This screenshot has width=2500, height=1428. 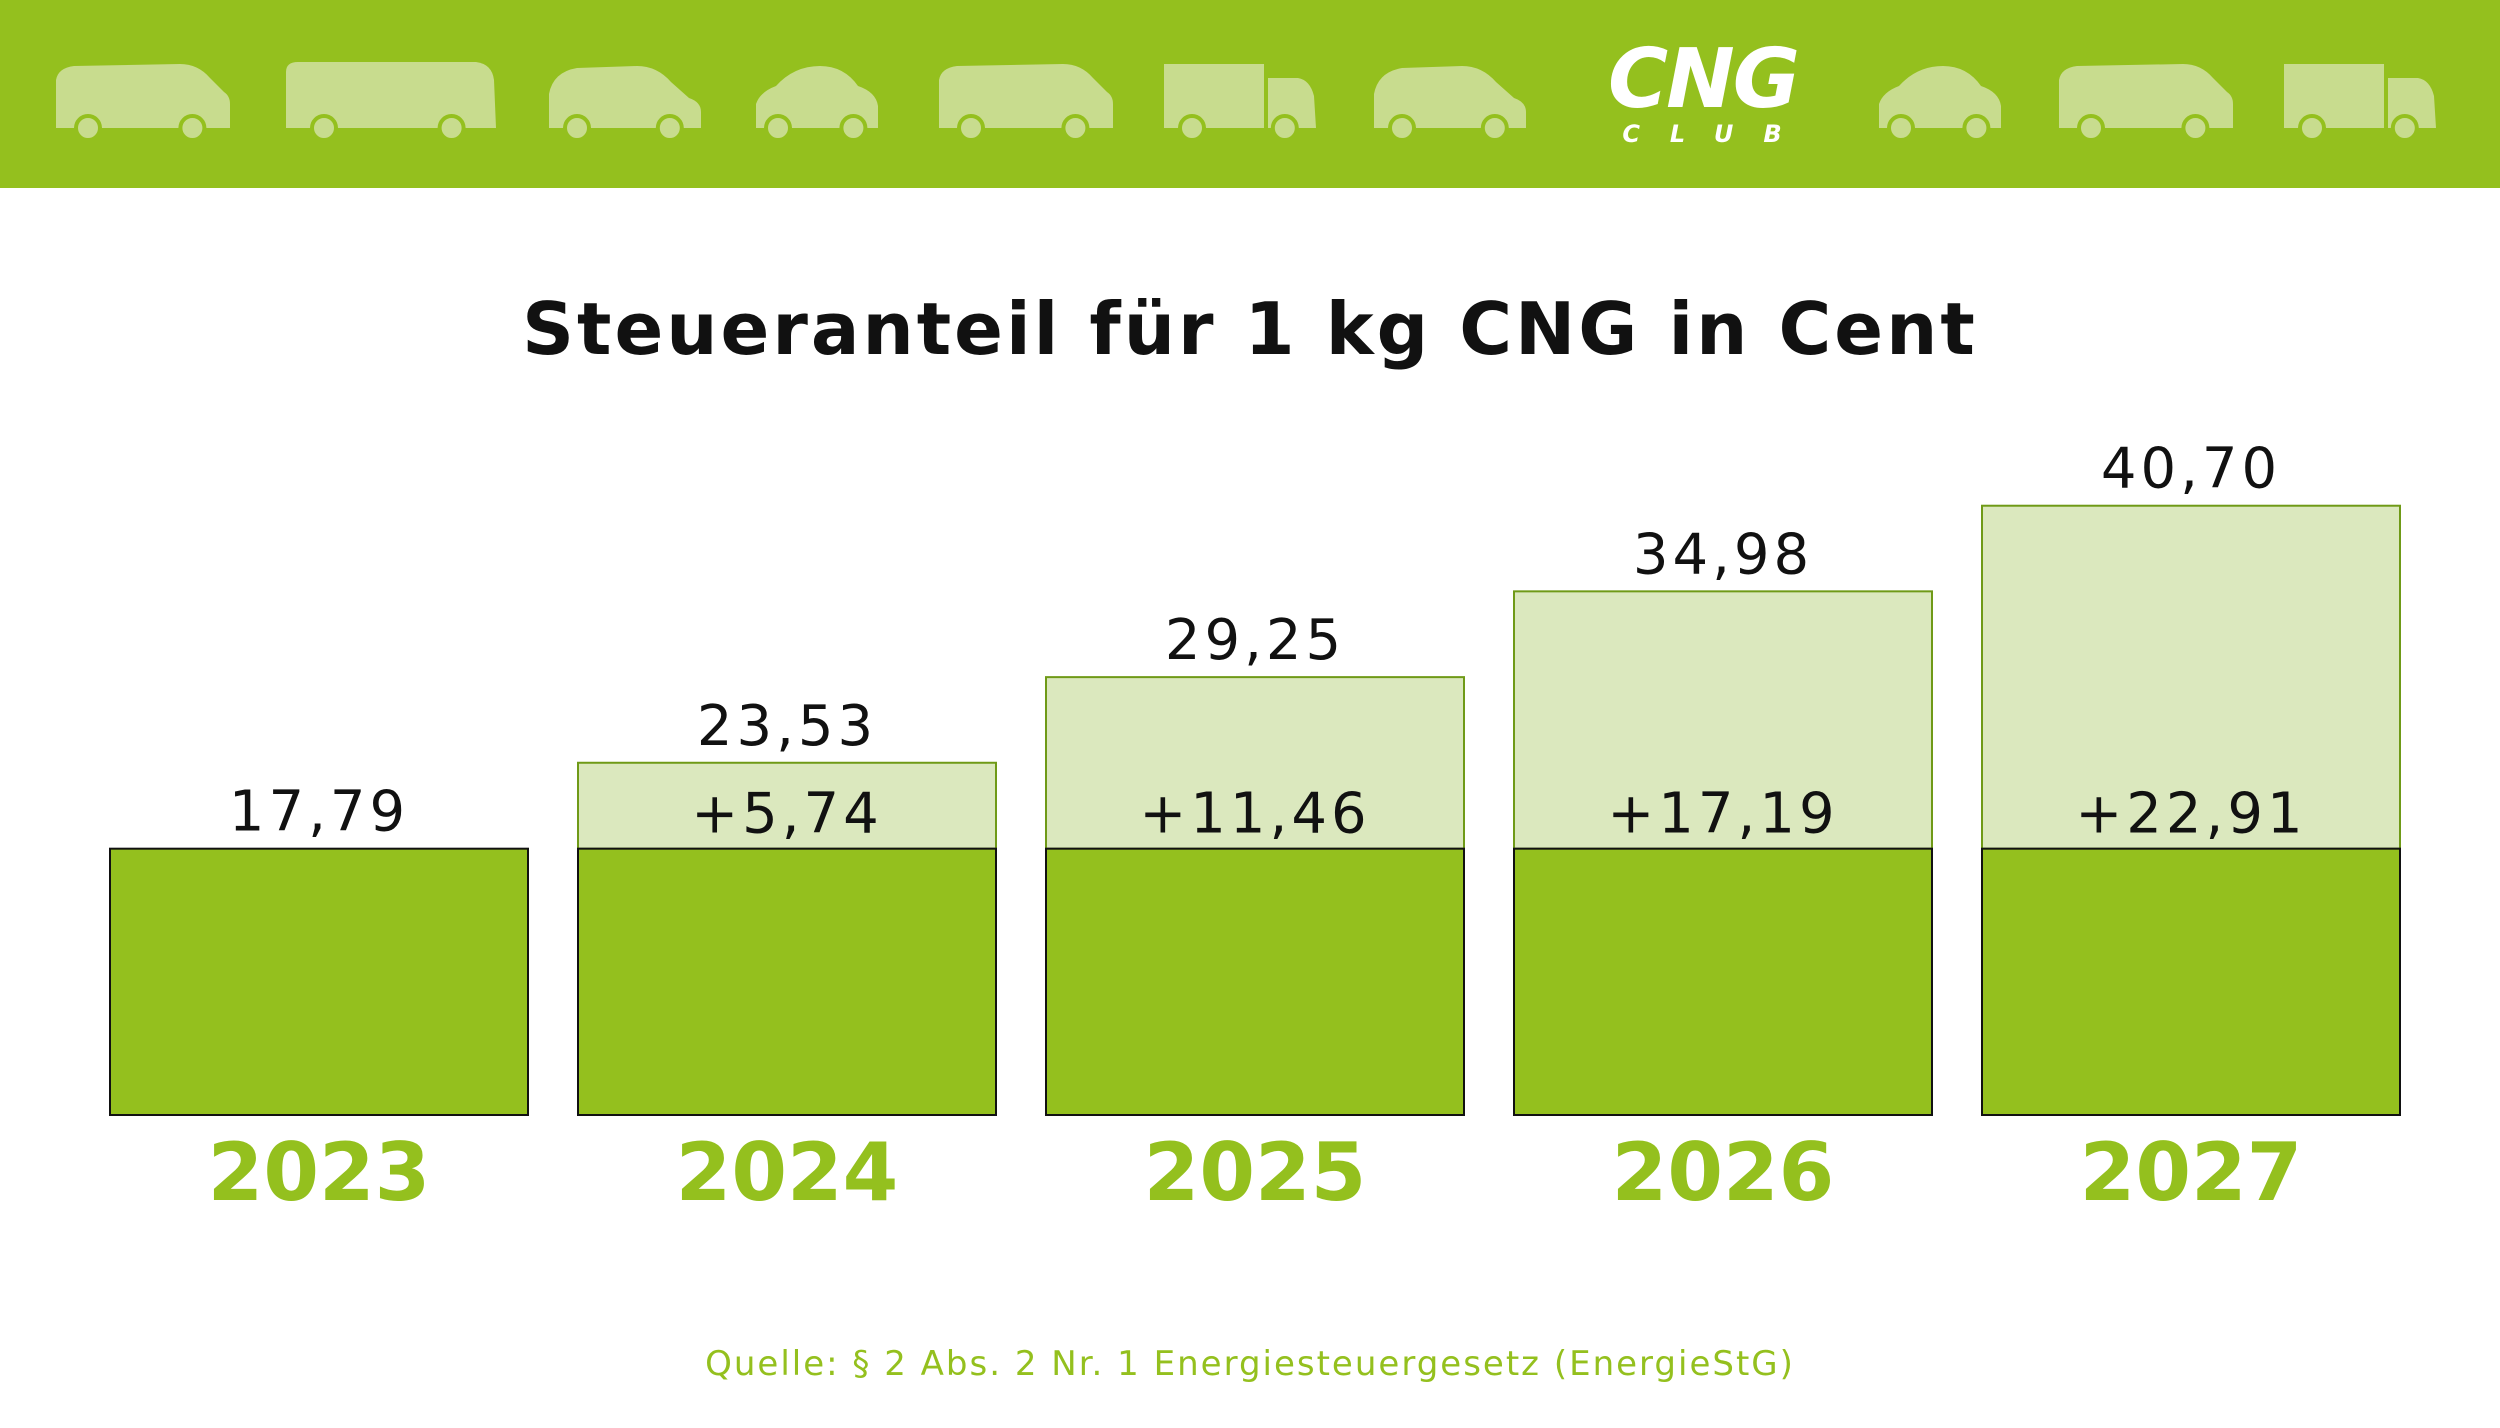 What do you see at coordinates (1723, 554) in the screenshot?
I see `bar-total-label: 34,98` at bounding box center [1723, 554].